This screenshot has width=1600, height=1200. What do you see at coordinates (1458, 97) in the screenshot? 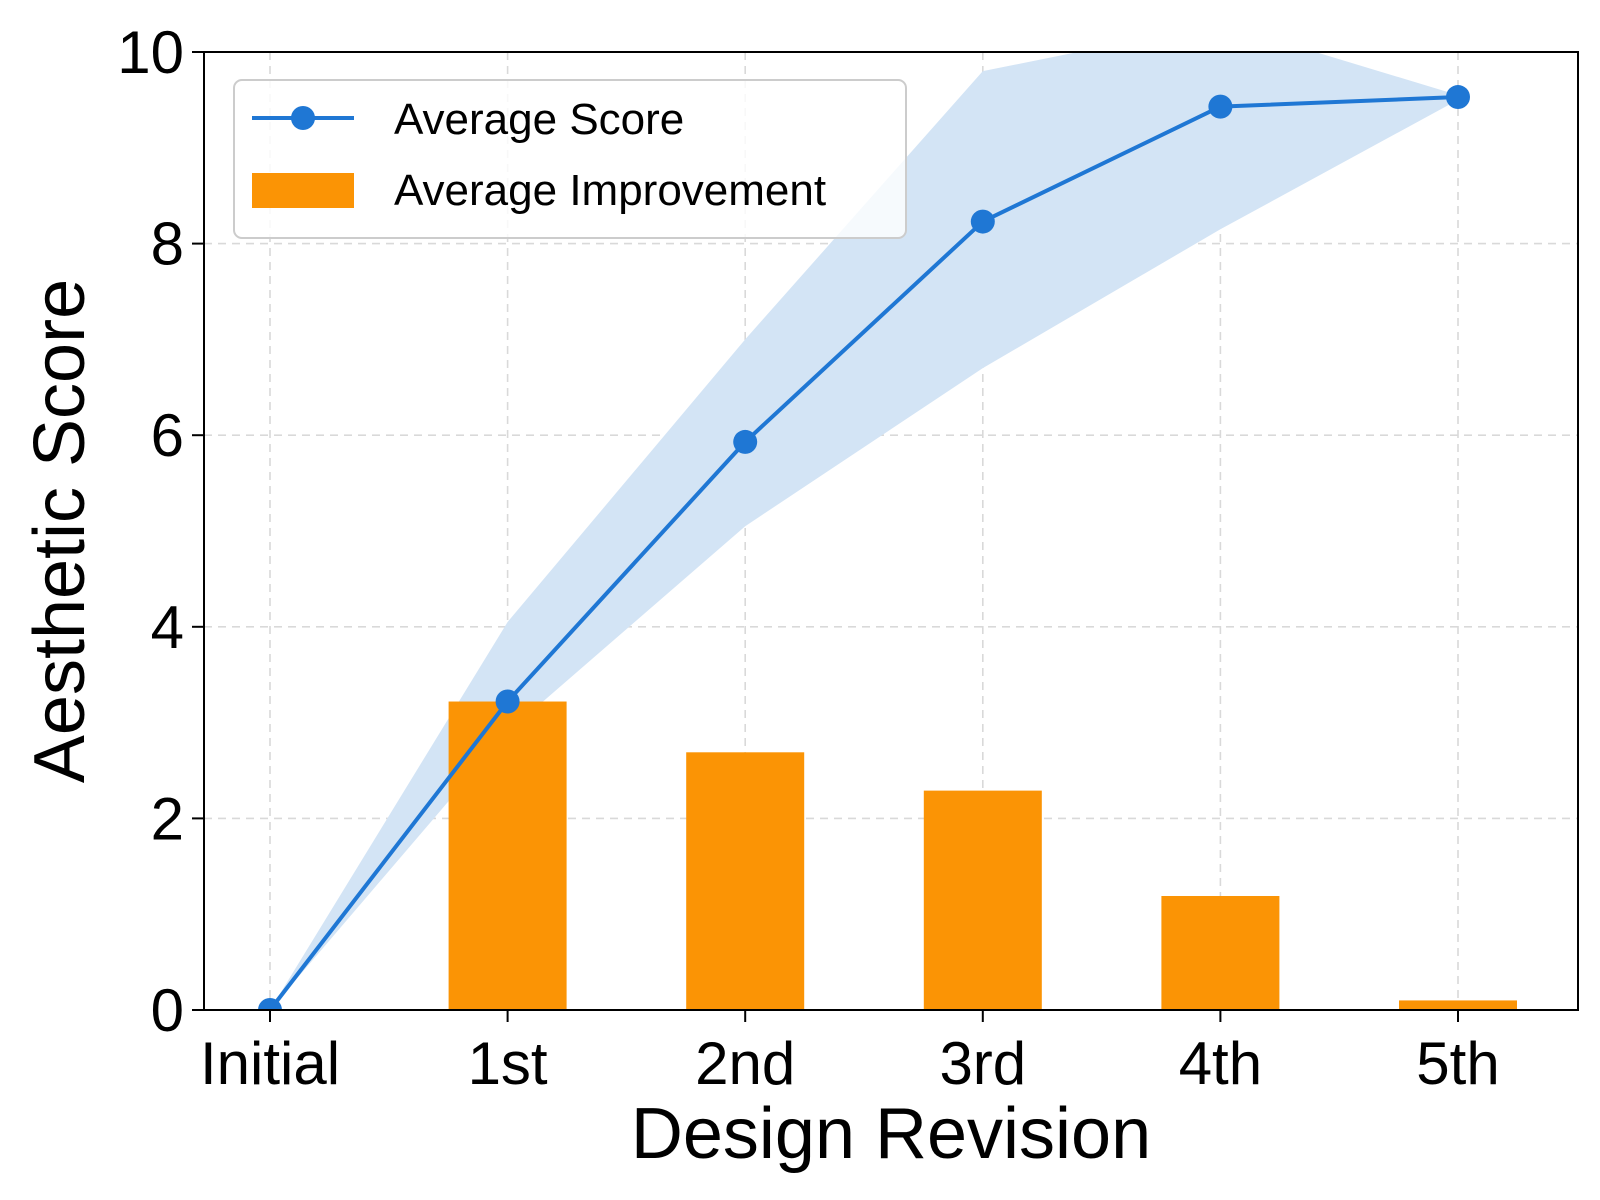
I see `score-point-5th` at bounding box center [1458, 97].